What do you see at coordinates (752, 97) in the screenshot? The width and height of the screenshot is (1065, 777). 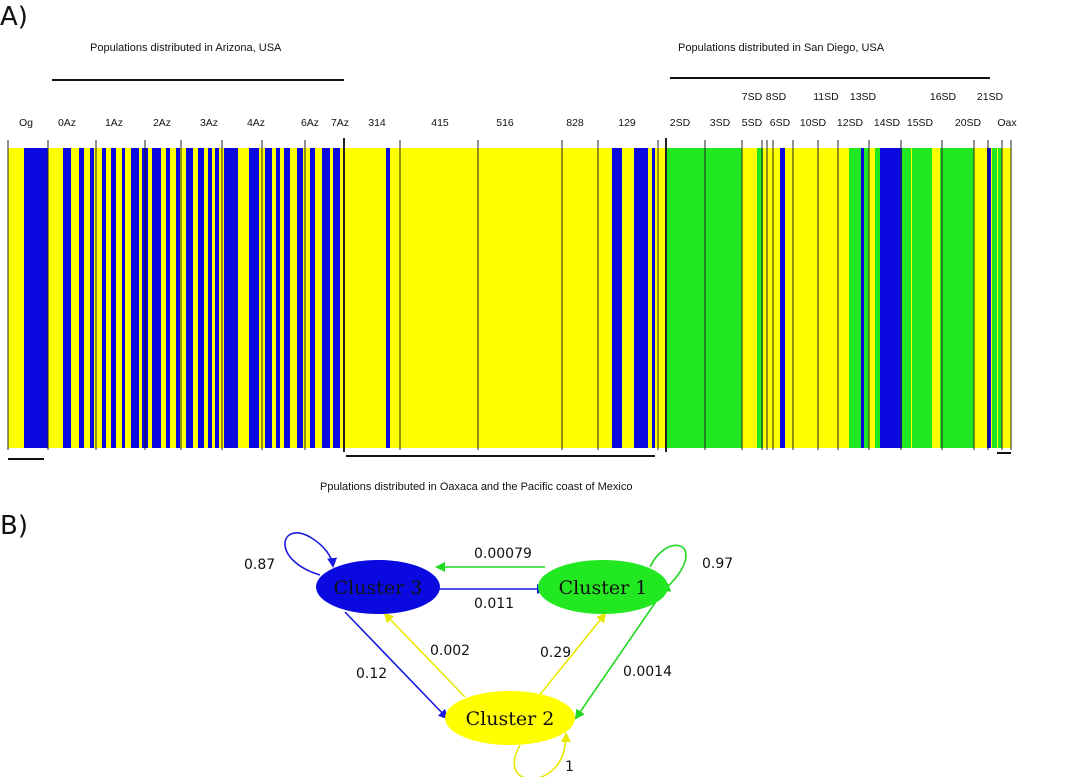 I see `pop-label-7sd: 7SD` at bounding box center [752, 97].